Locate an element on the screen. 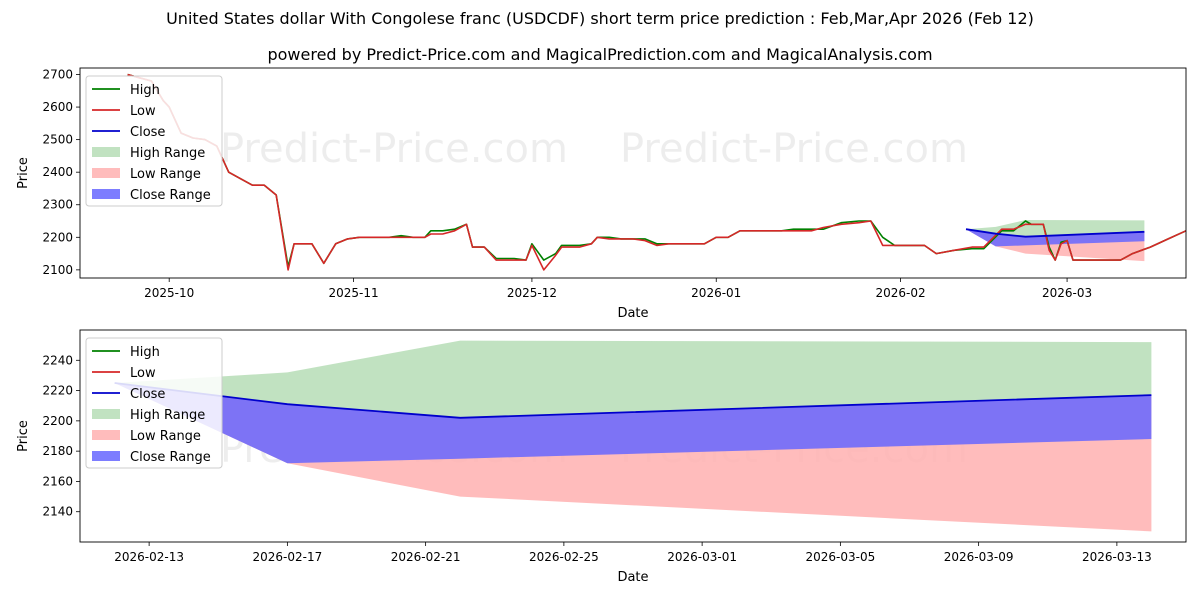  top-high-range-band is located at coordinates (1055, 228).